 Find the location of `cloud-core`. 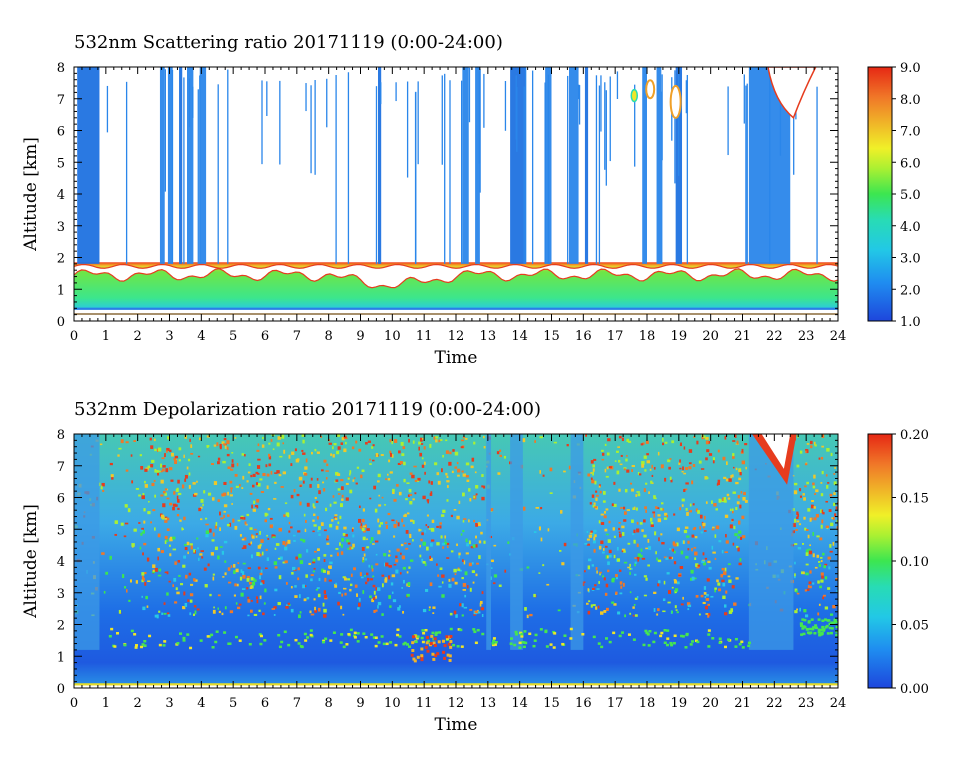

cloud-core is located at coordinates (634, 95).